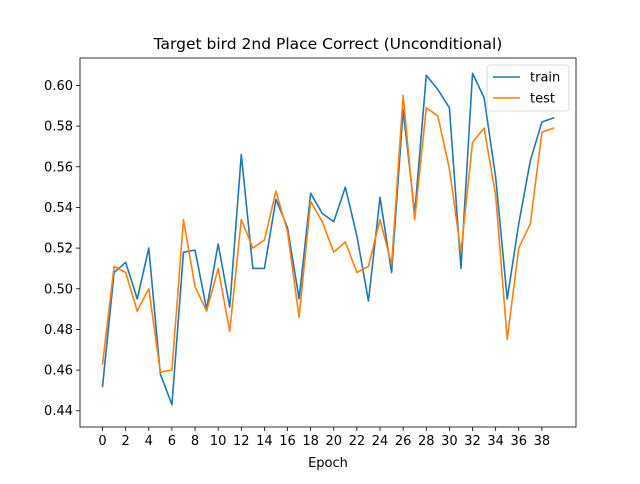 The height and width of the screenshot is (484, 640). What do you see at coordinates (58, 208) in the screenshot?
I see `y-tick-label: 0.54` at bounding box center [58, 208].